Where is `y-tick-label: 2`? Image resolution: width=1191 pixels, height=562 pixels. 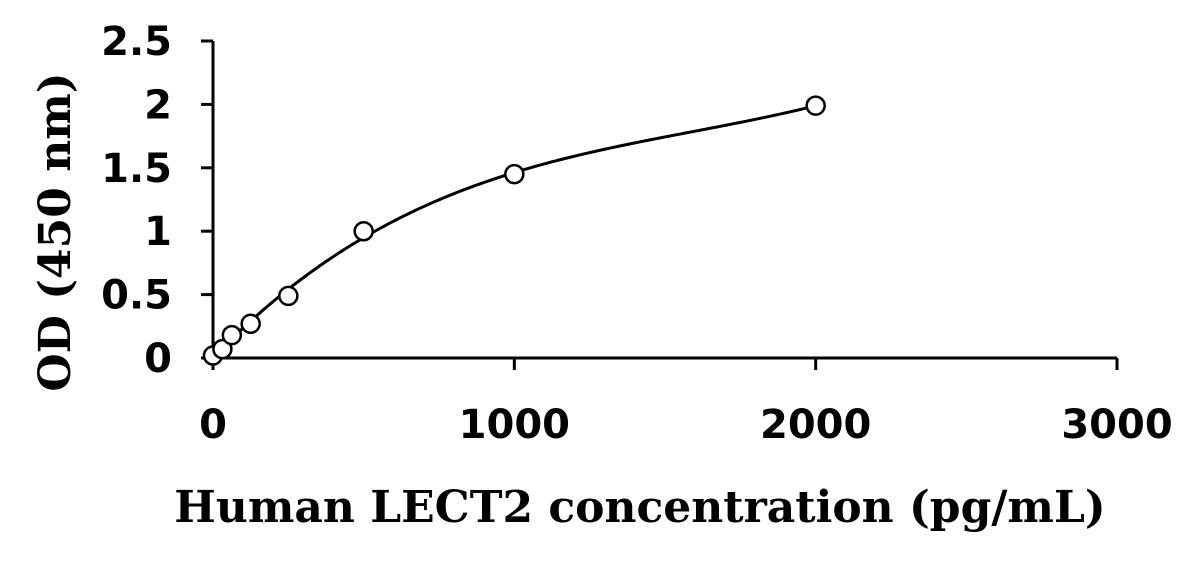
y-tick-label: 2 is located at coordinates (158, 105).